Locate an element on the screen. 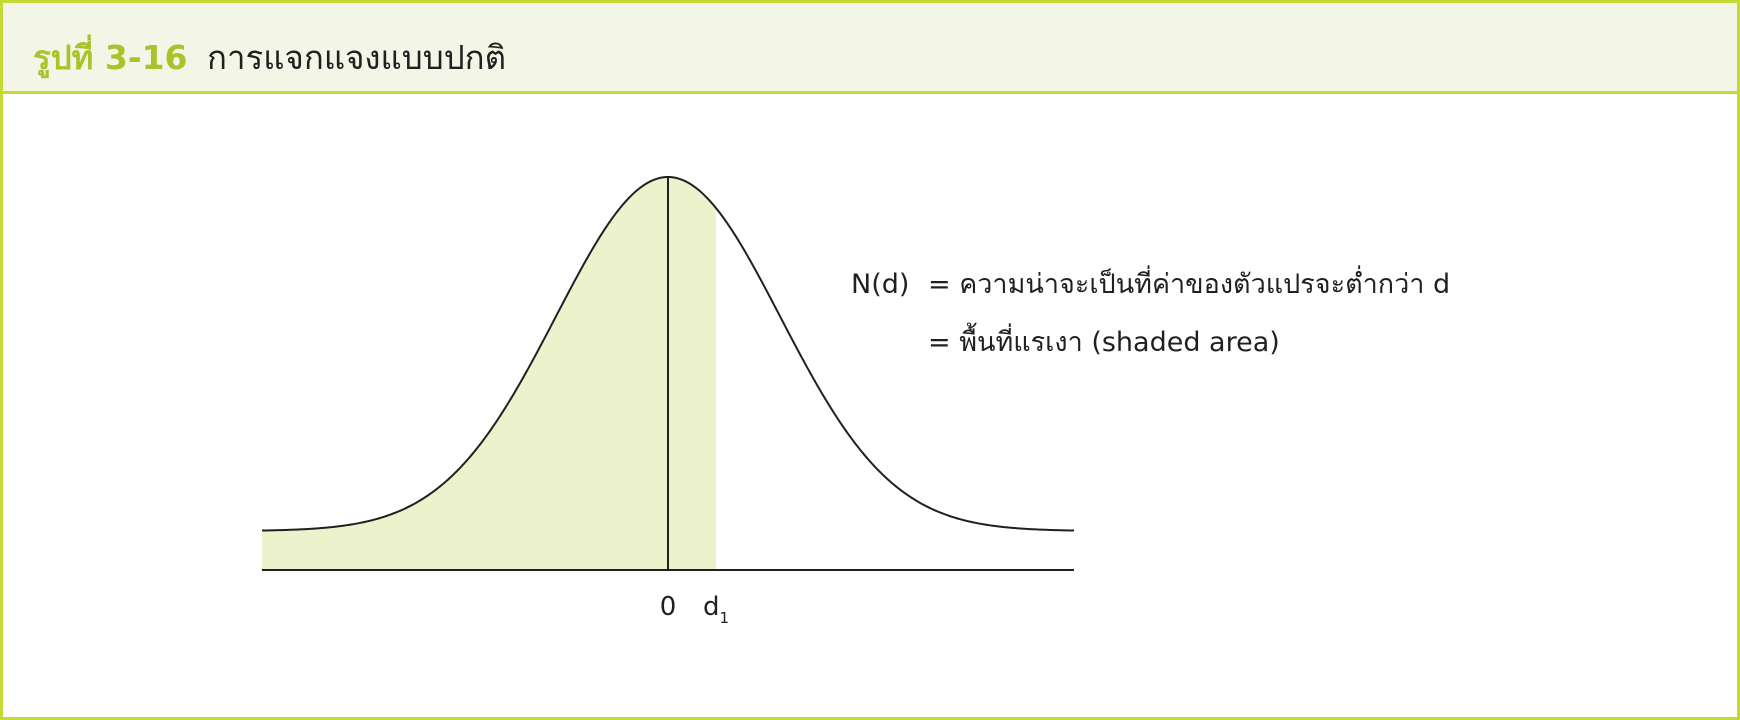 This screenshot has width=1740, height=720. tick-label-d-base: d is located at coordinates (711, 607).